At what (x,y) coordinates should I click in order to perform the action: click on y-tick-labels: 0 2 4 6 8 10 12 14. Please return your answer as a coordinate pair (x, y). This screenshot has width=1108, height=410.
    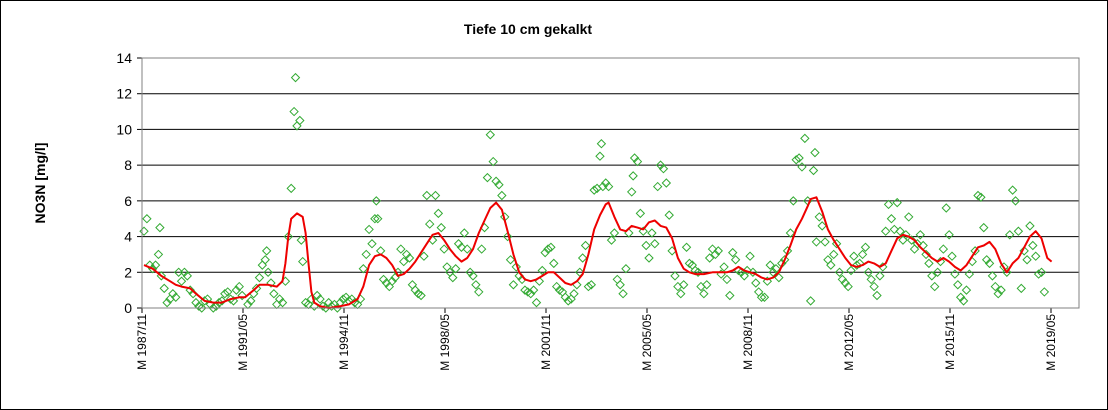
    Looking at the image, I should click on (124, 183).